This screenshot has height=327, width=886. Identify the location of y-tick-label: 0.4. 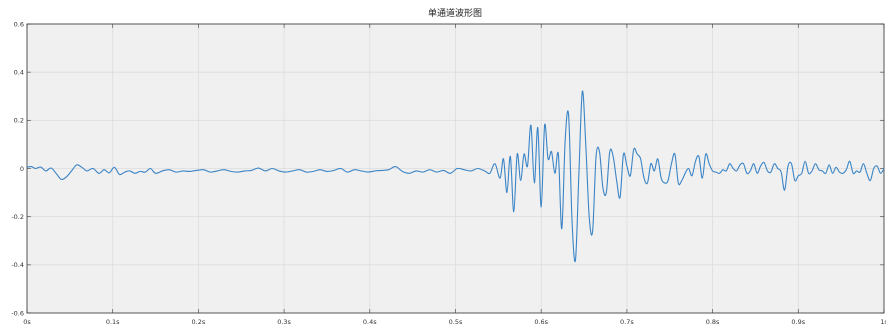
(19, 72).